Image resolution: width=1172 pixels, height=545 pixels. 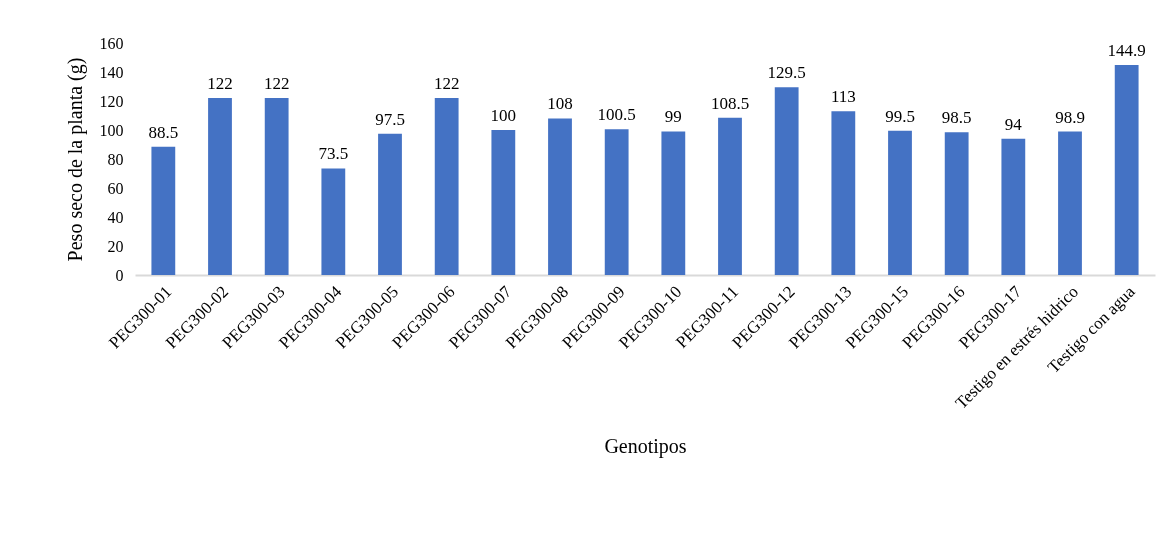 I want to click on y-tick-label: 120, so click(x=111, y=101).